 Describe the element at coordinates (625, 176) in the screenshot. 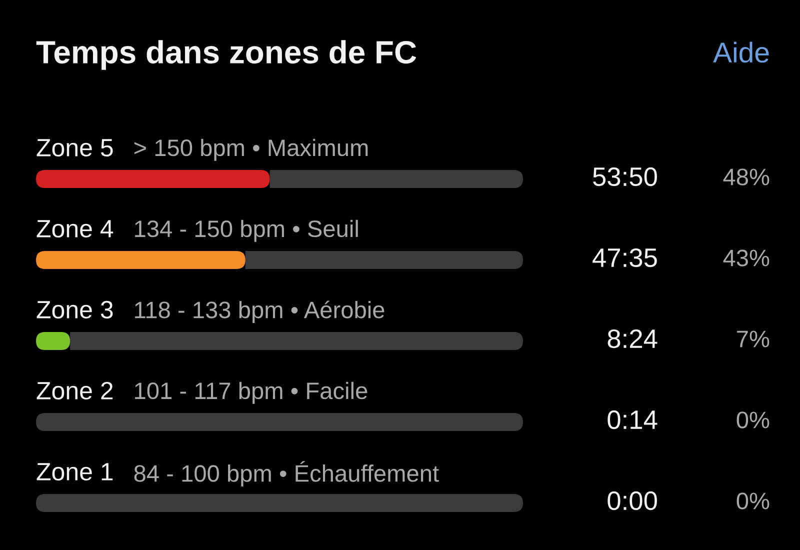

I see `text: 53:50` at that location.